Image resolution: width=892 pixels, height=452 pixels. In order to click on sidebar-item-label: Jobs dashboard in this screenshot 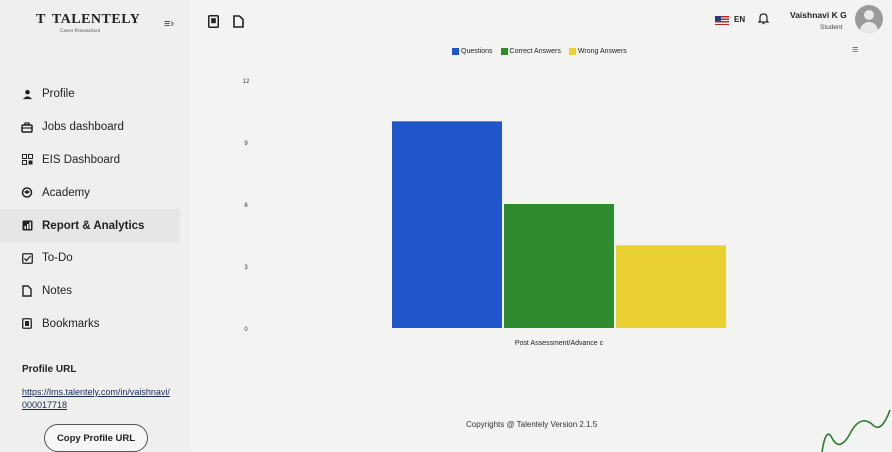, I will do `click(83, 127)`.